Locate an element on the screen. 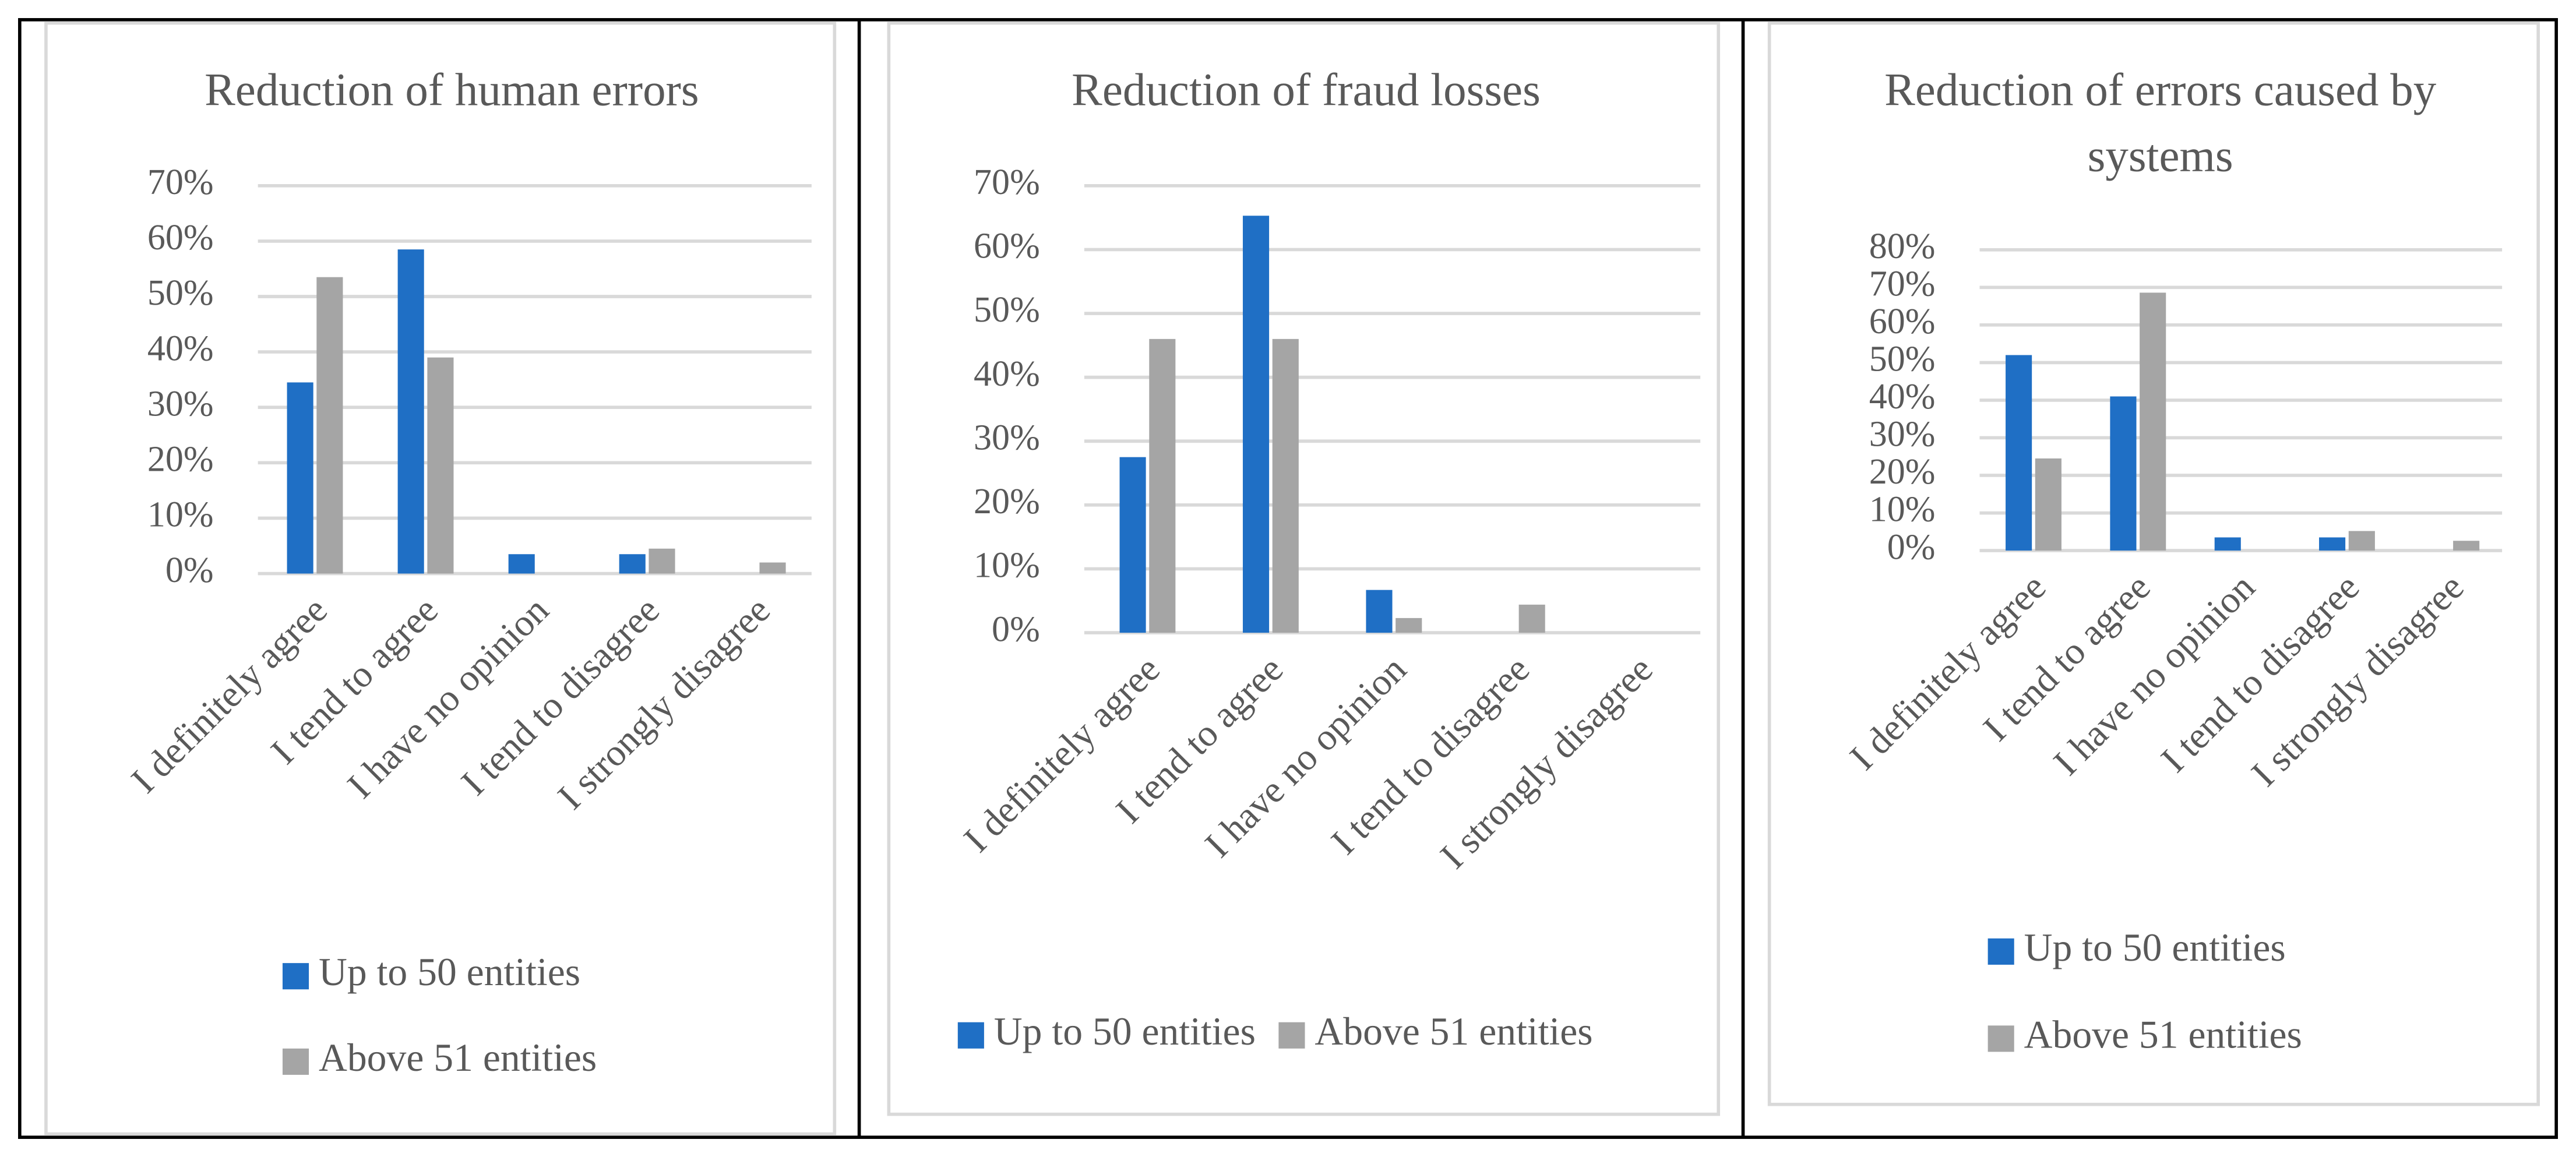 The image size is (2576, 1157). chart-title: Reduction of errors caused by systems is located at coordinates (2160, 124).